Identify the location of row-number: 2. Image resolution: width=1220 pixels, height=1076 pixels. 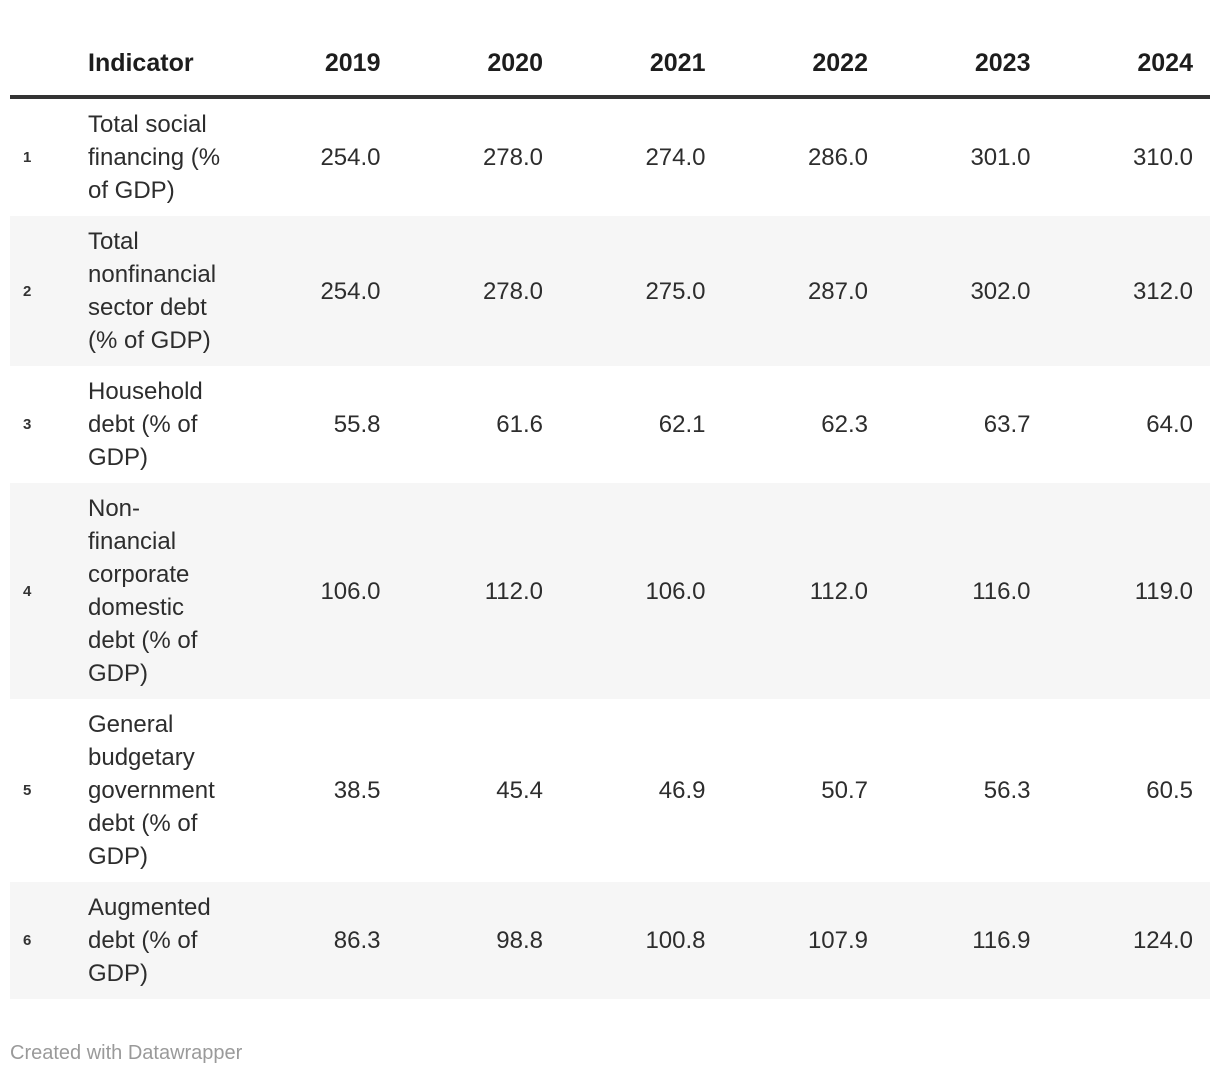
(27, 291).